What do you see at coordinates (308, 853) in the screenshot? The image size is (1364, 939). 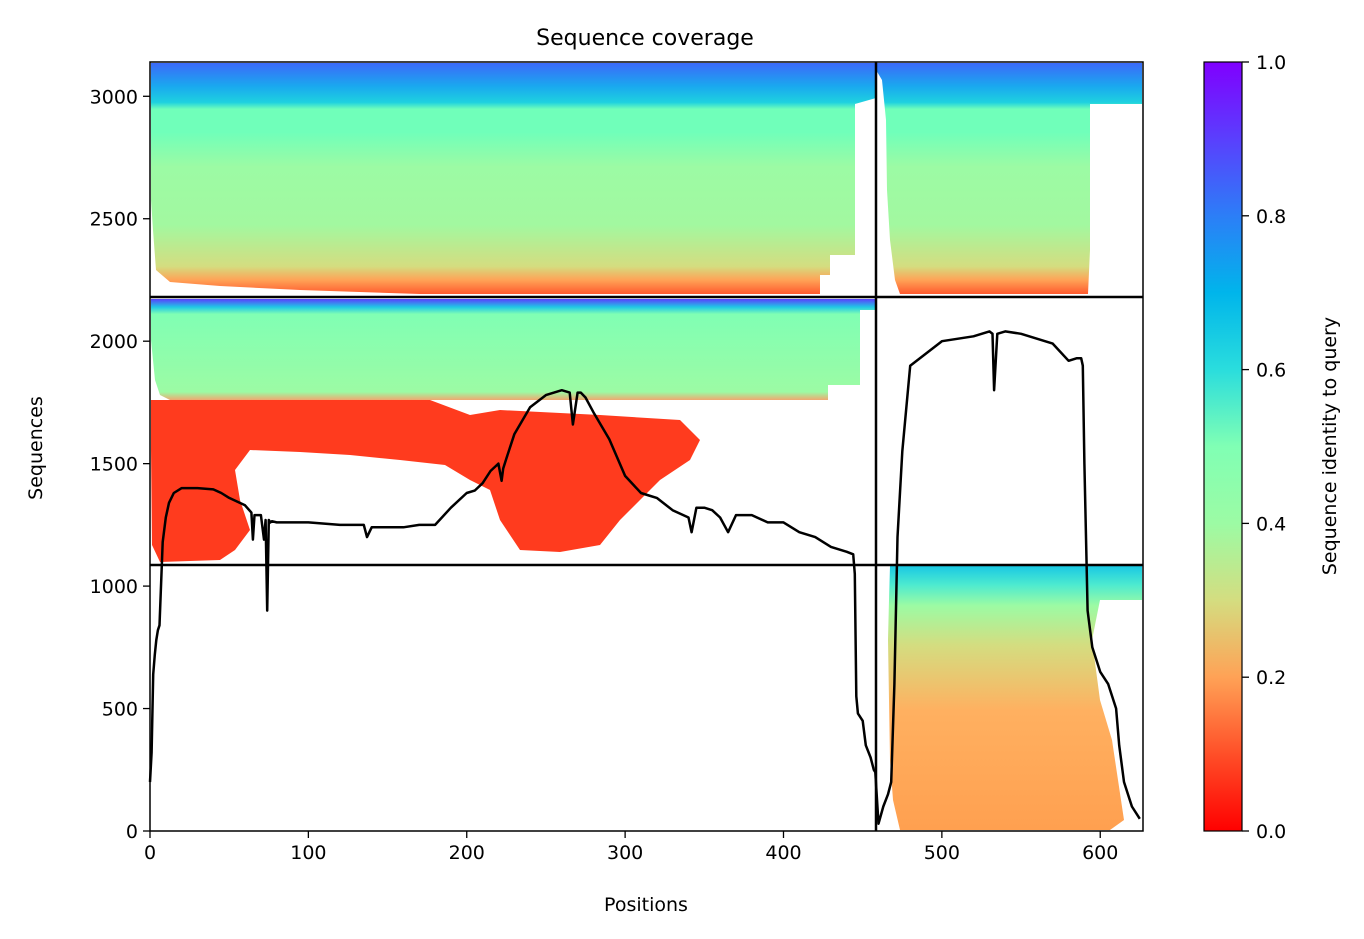 I see `x-tick-label: 100` at bounding box center [308, 853].